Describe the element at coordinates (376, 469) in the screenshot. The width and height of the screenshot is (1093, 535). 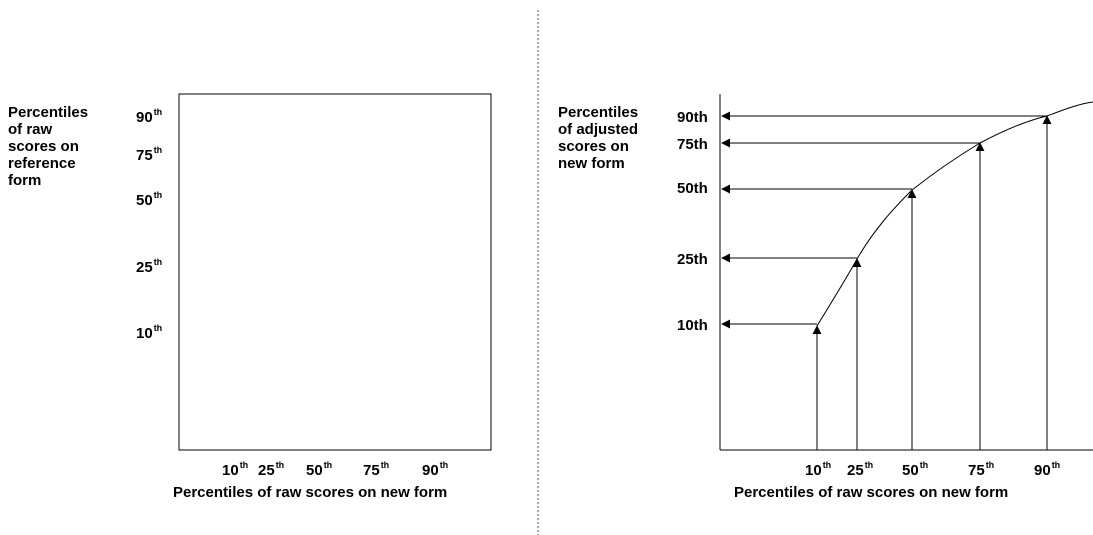
I see `left-x-tick-75: 75th` at that location.